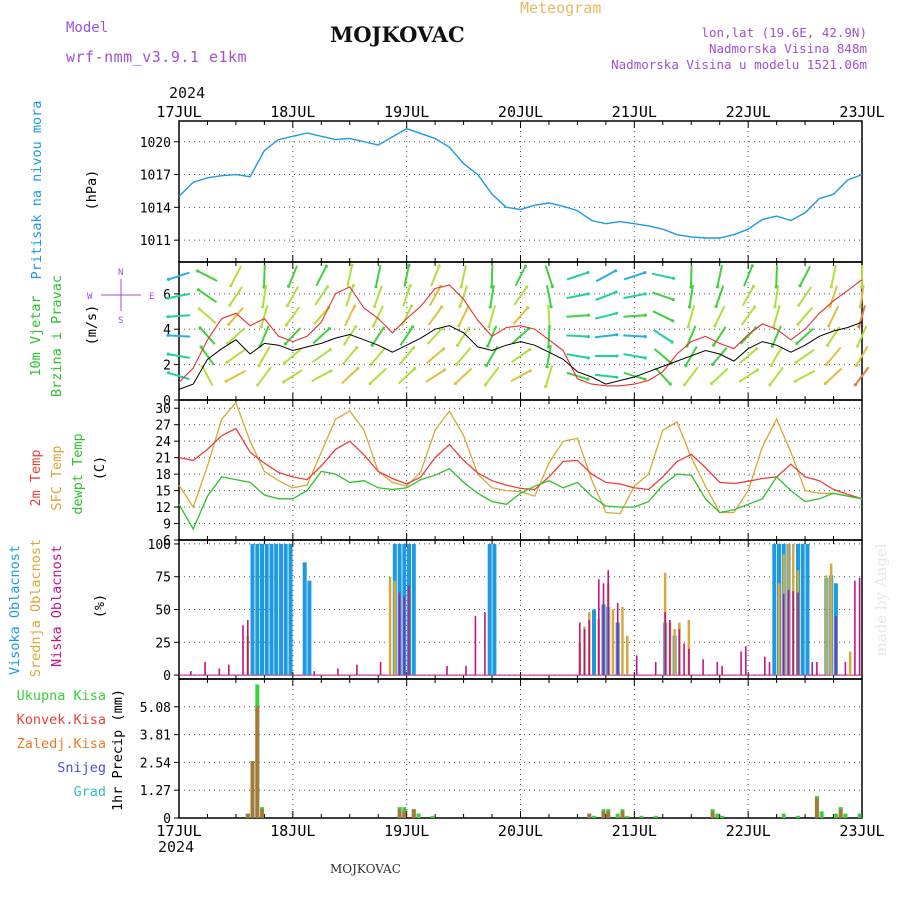 The width and height of the screenshot is (900, 900). What do you see at coordinates (163, 508) in the screenshot?
I see `y-tick-label: 12` at bounding box center [163, 508].